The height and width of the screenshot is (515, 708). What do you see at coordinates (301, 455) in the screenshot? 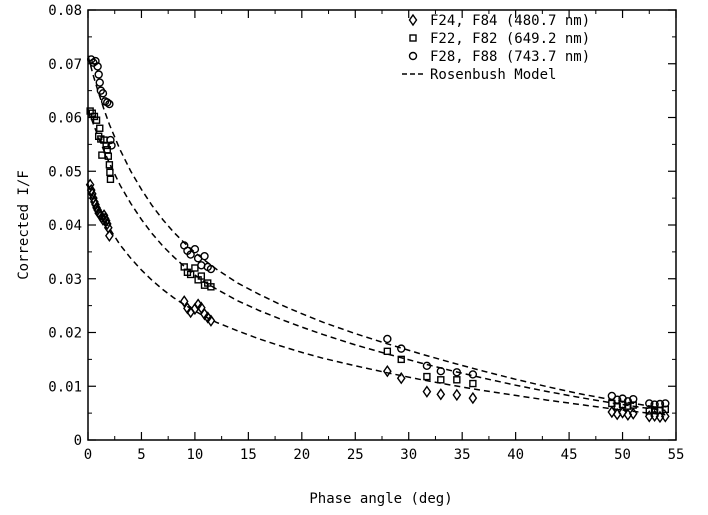
I see `x-tick-label: 20` at bounding box center [301, 455].